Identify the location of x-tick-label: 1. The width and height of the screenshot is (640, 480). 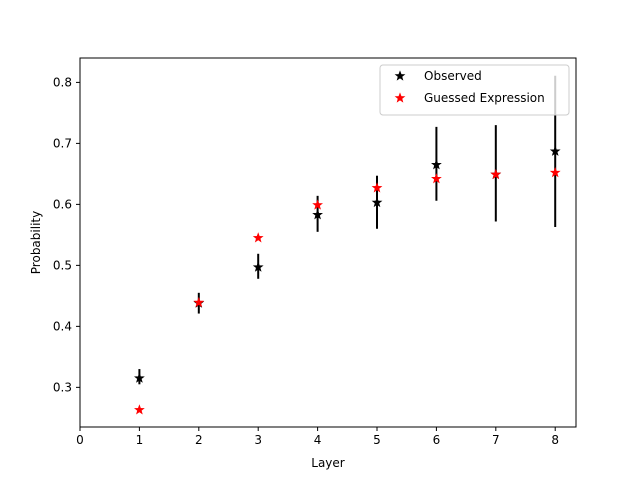
(140, 440).